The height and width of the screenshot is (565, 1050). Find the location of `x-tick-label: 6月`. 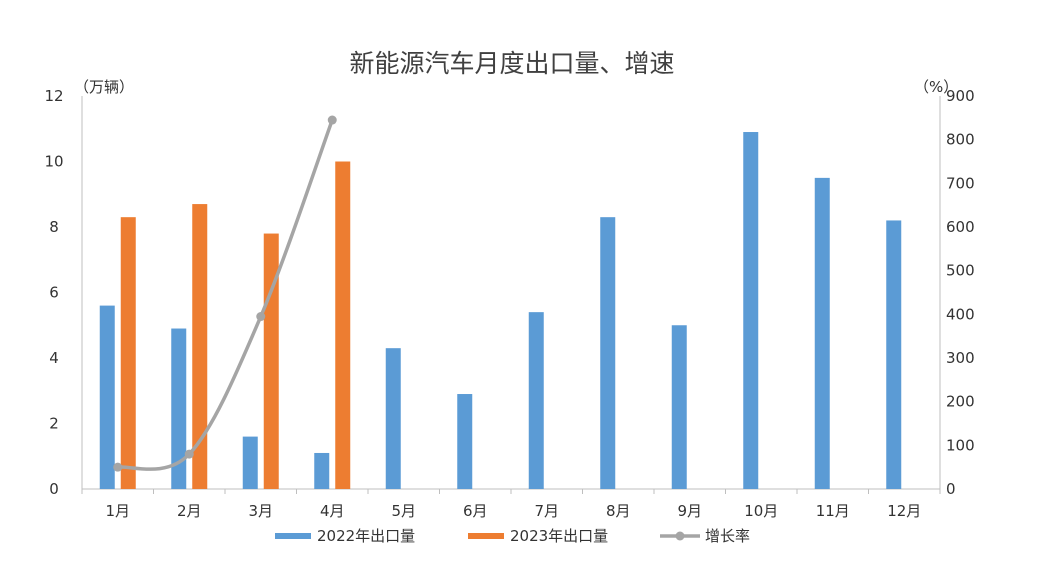

x-tick-label: 6月 is located at coordinates (475, 511).